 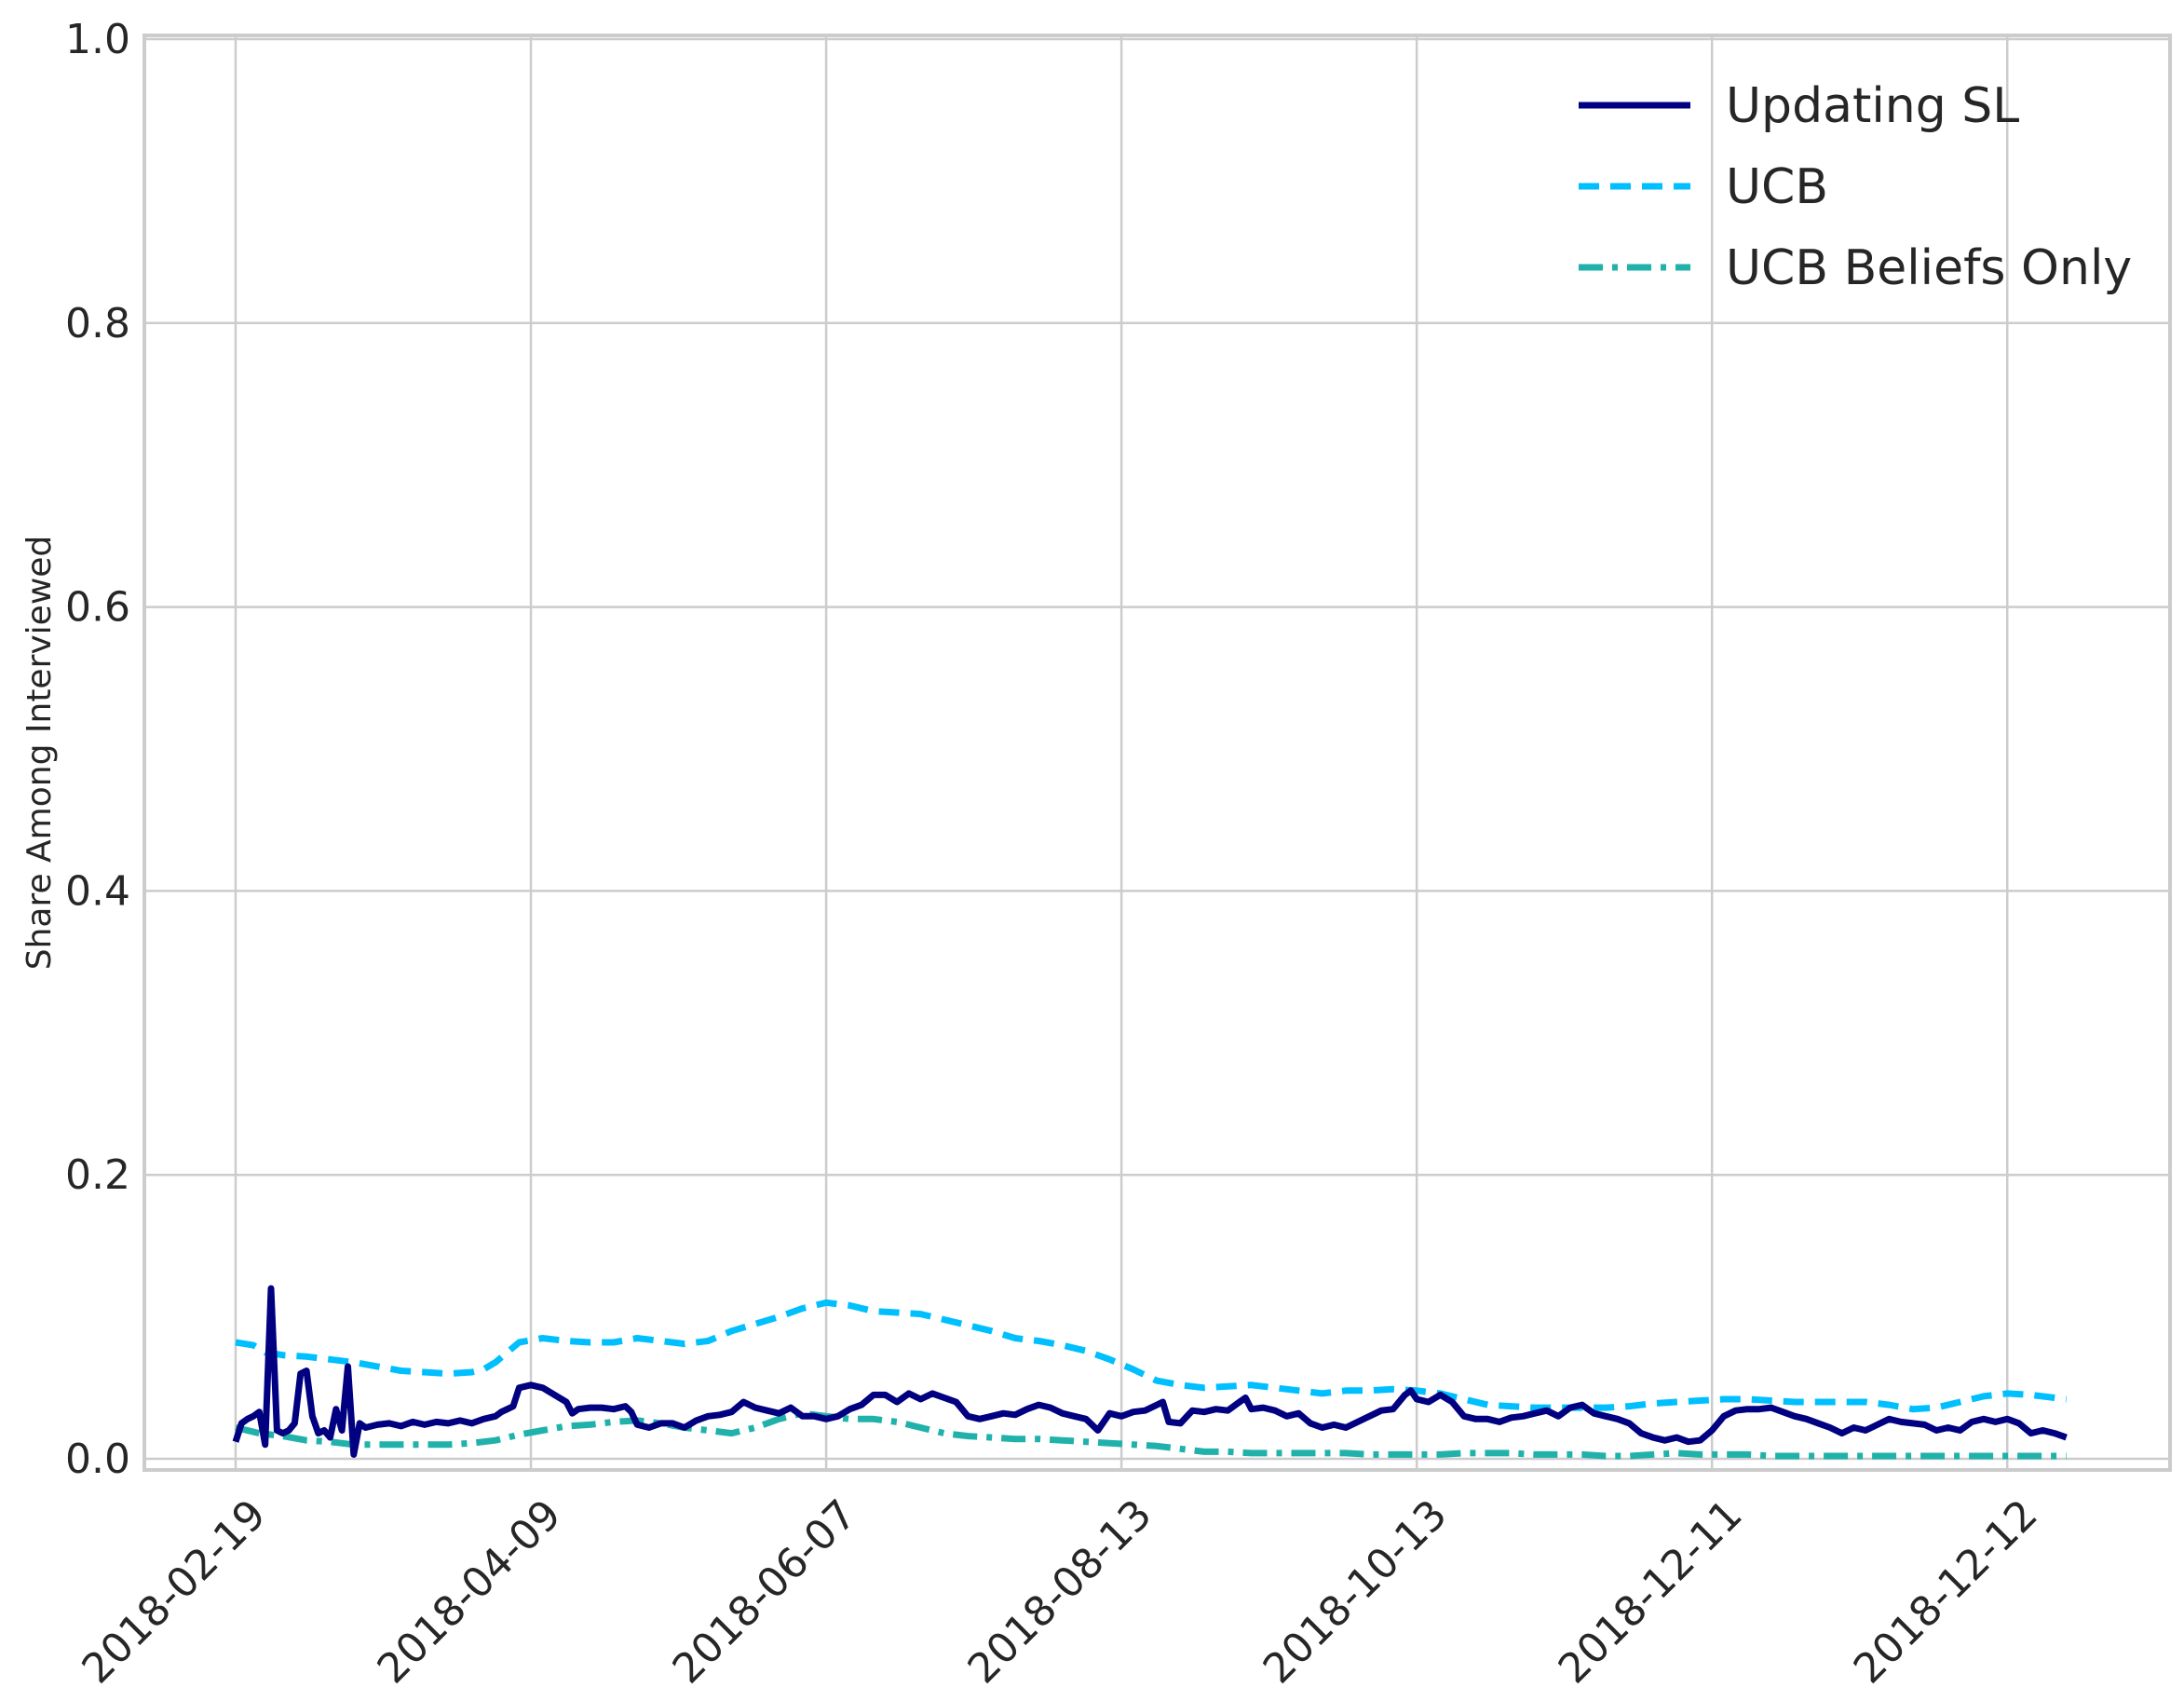 I want to click on y-tick-label-5: 1.0, so click(x=97, y=39).